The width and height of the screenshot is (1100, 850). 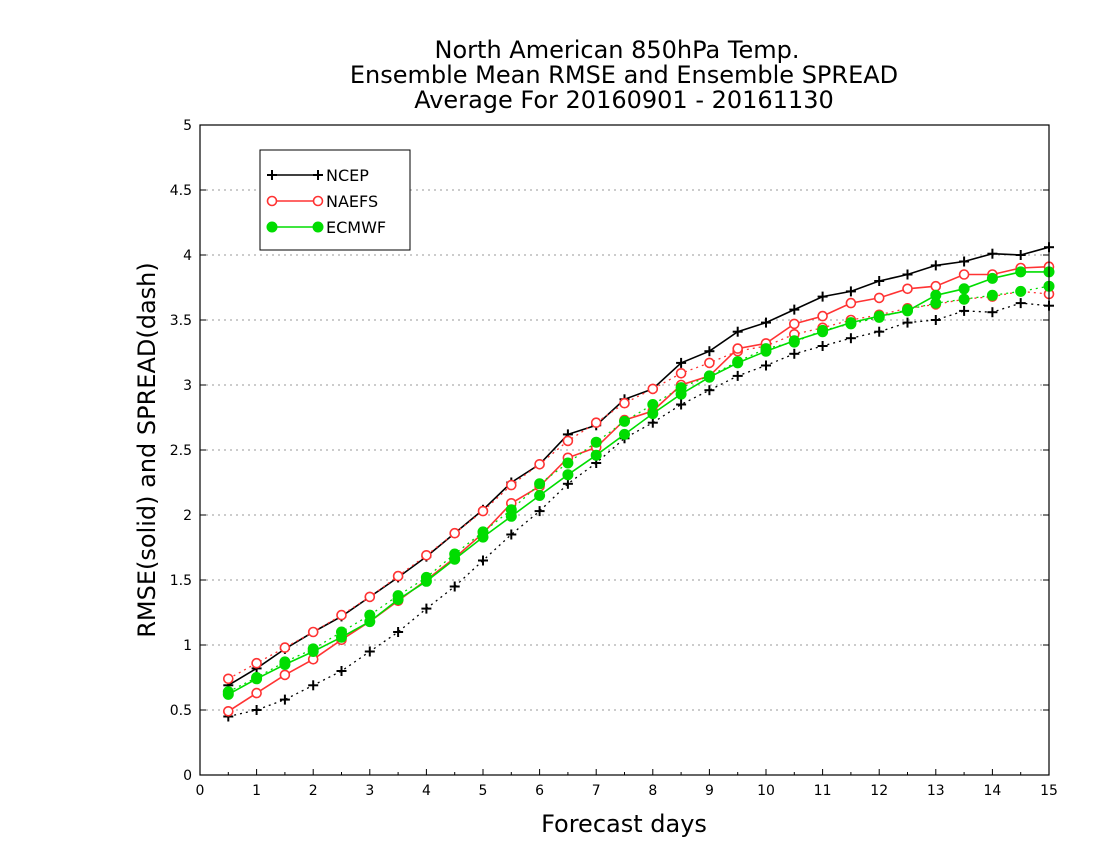 I want to click on y-tick-label-6: 3, so click(x=187, y=386).